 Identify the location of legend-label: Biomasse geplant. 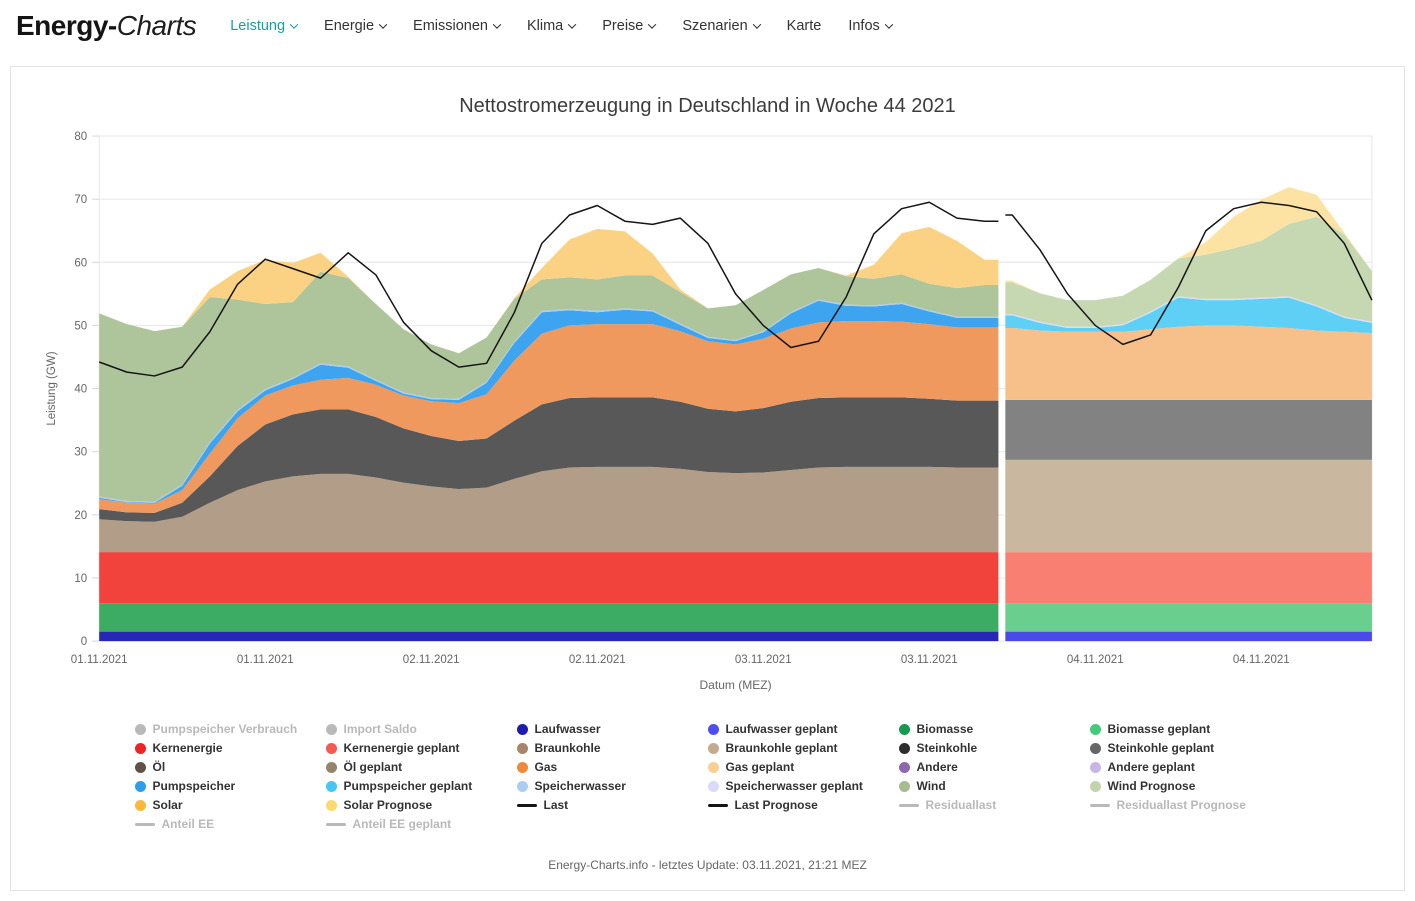
(1159, 729).